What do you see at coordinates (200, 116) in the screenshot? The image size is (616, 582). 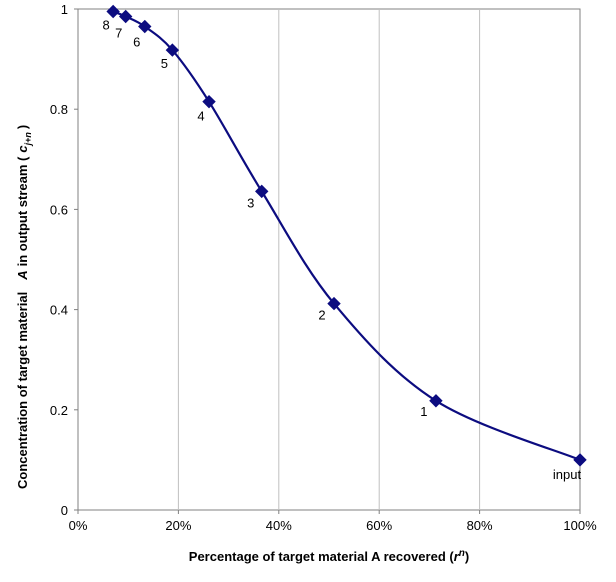 I see `point-label: 4` at bounding box center [200, 116].